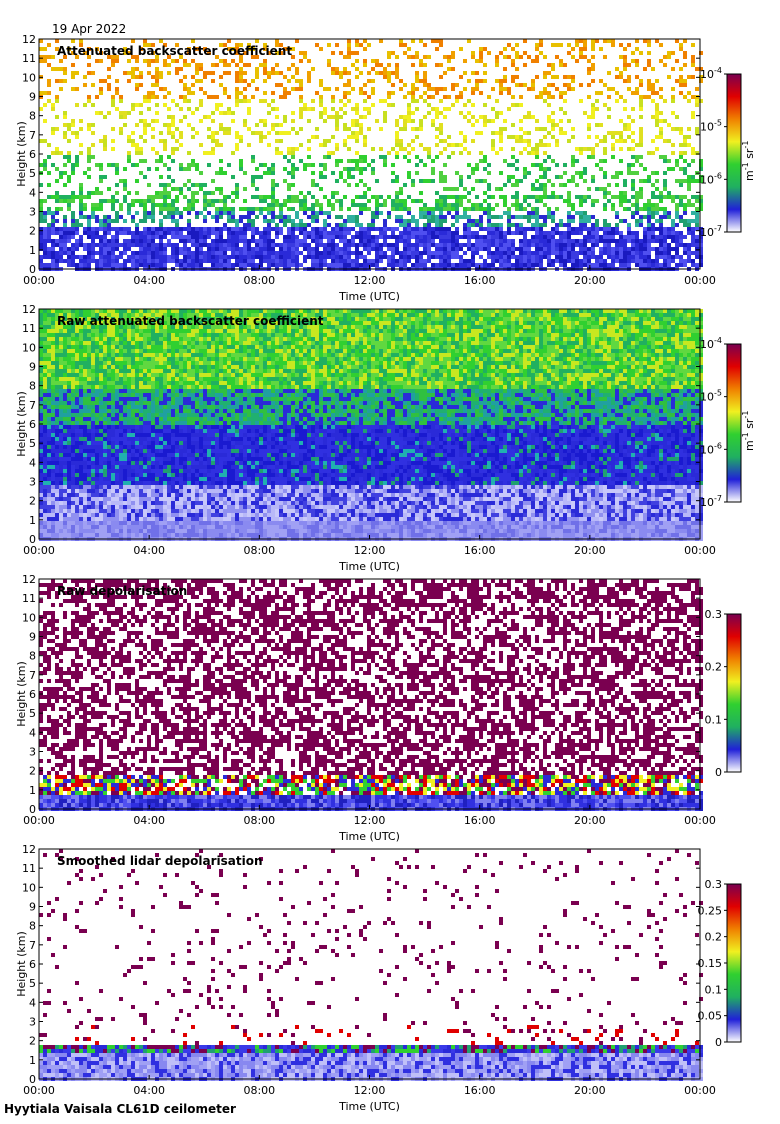 The width and height of the screenshot is (780, 1124). Describe the element at coordinates (120, 1109) in the screenshot. I see `instrument-footer: Hyytiala Vaisala CL61D ceilometer` at that location.